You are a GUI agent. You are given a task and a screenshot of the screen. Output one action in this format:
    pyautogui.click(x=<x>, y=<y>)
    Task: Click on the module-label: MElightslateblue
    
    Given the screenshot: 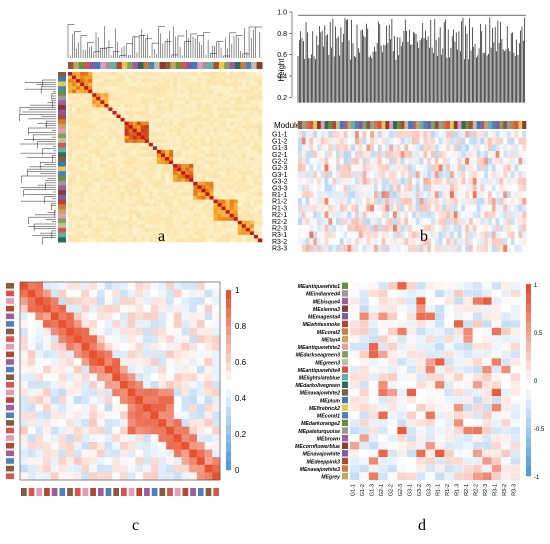 What is the action you would take?
    pyautogui.click(x=319, y=379)
    